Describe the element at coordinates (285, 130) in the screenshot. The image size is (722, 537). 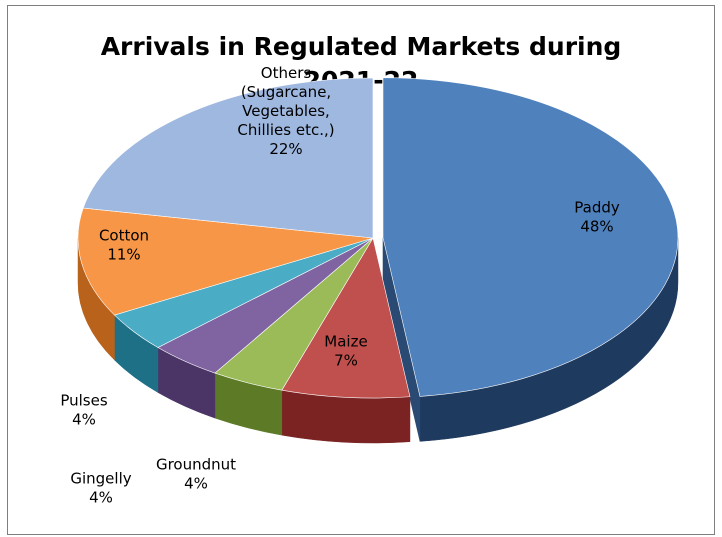
I see `data-label-others-line-4: Chillies etc.,)` at that location.